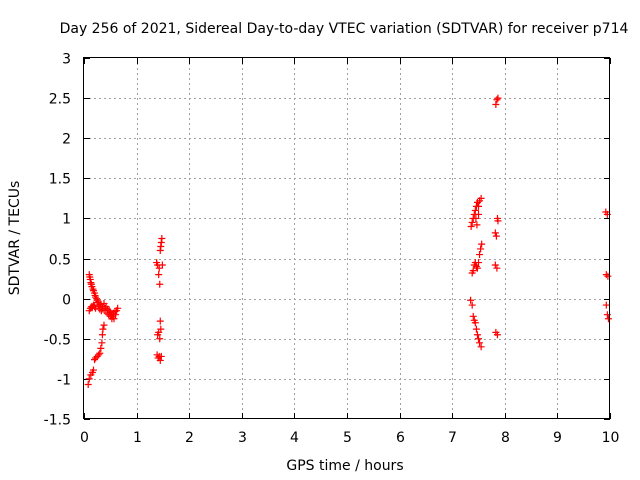  Describe the element at coordinates (57, 341) in the screenshot. I see `y-tick-label: -0.5` at that location.